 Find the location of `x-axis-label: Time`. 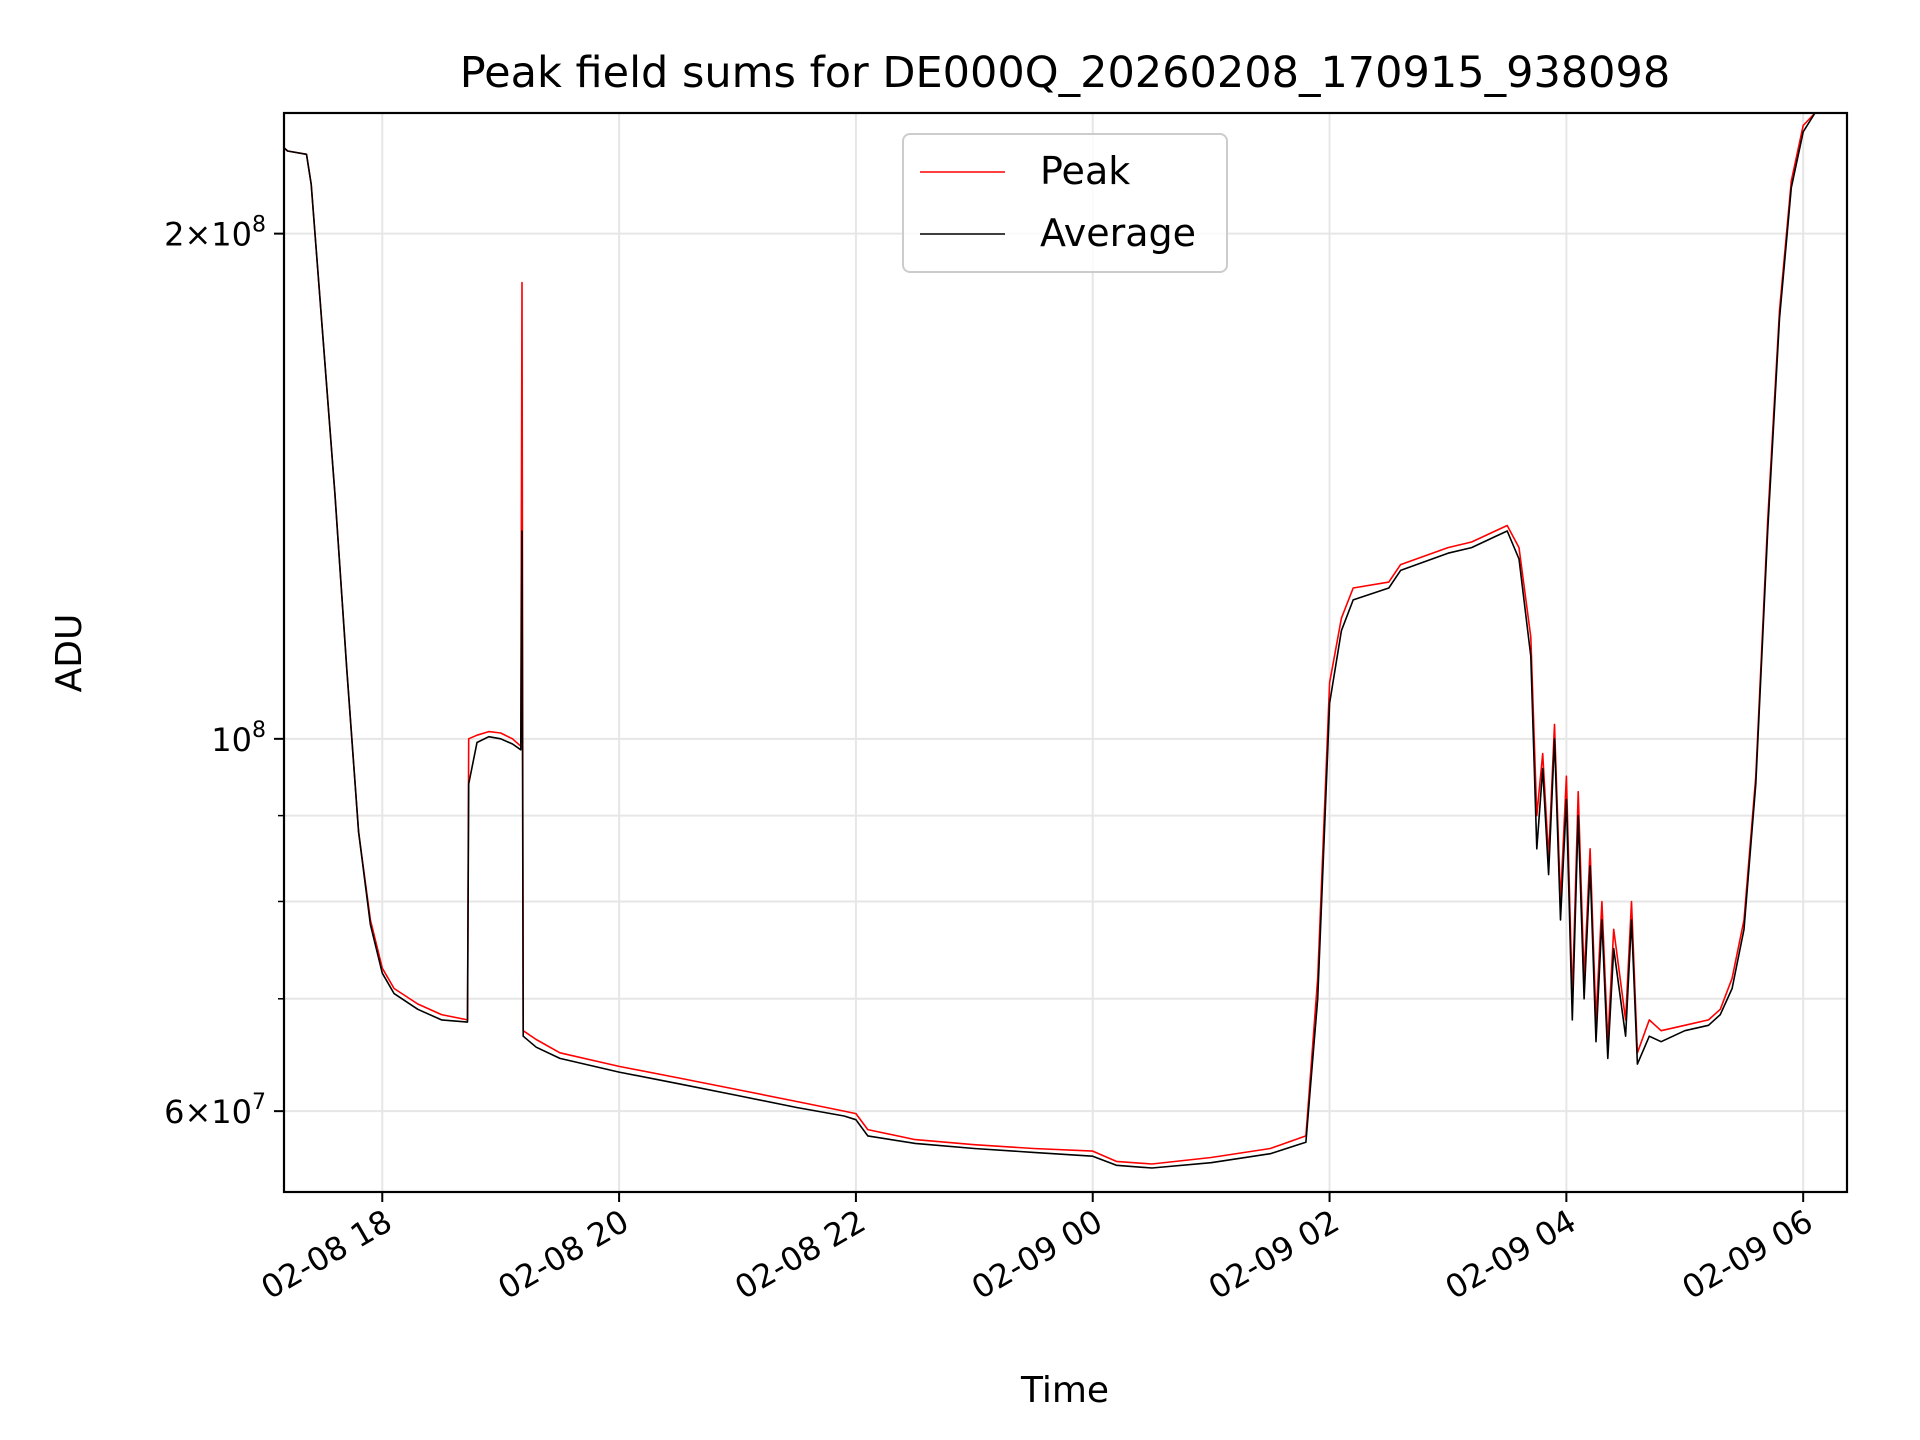

x-axis-label: Time is located at coordinates (1064, 1390).